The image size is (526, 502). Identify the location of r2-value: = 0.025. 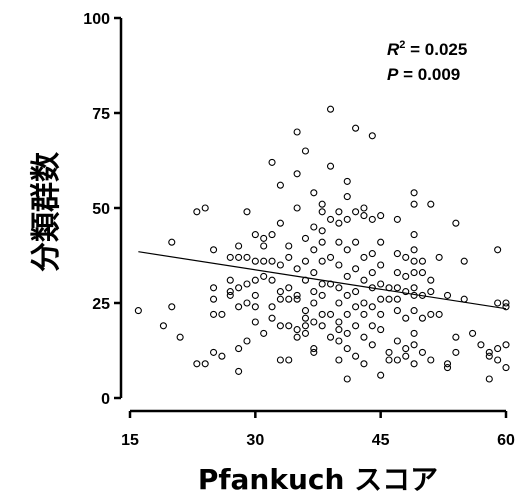
(436, 49).